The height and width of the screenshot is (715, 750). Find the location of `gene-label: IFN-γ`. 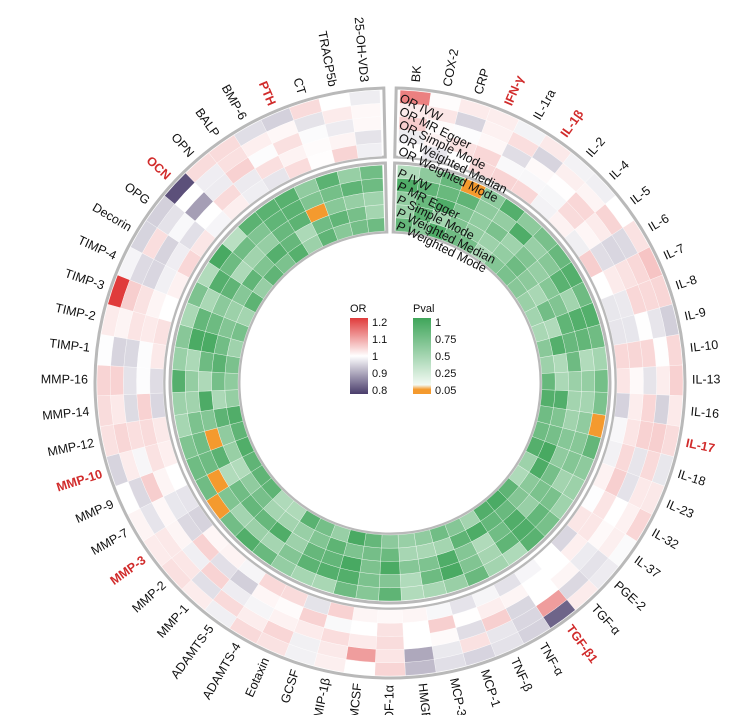

gene-label: IFN-γ is located at coordinates (513, 90).